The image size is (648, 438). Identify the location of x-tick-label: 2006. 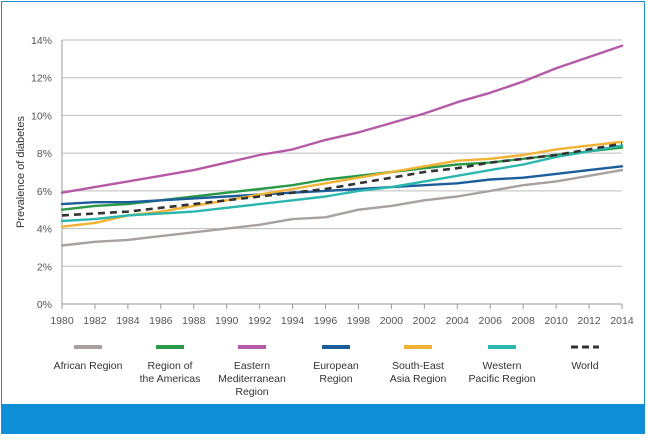
(491, 321).